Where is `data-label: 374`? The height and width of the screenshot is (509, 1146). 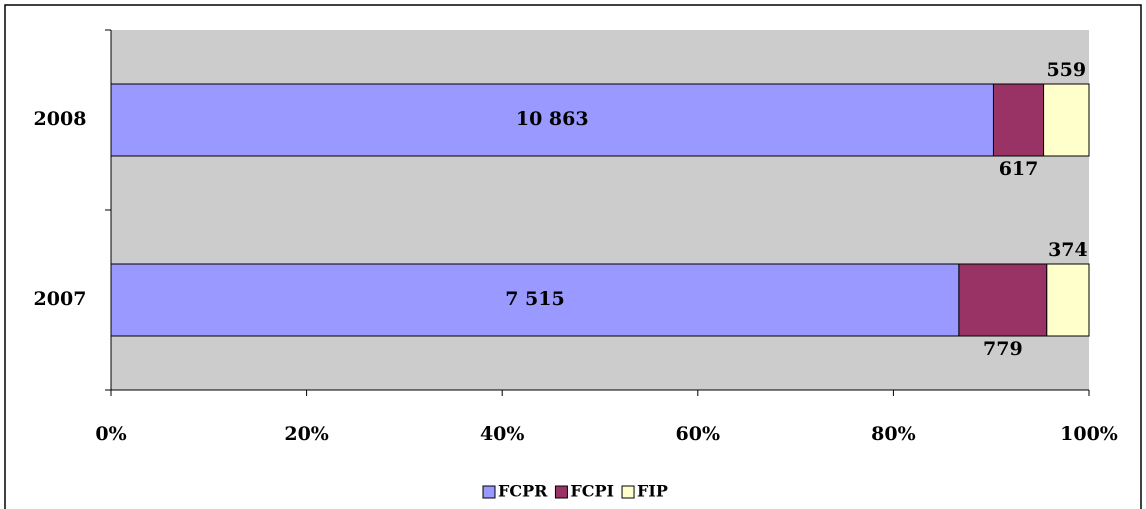 data-label: 374 is located at coordinates (1068, 250).